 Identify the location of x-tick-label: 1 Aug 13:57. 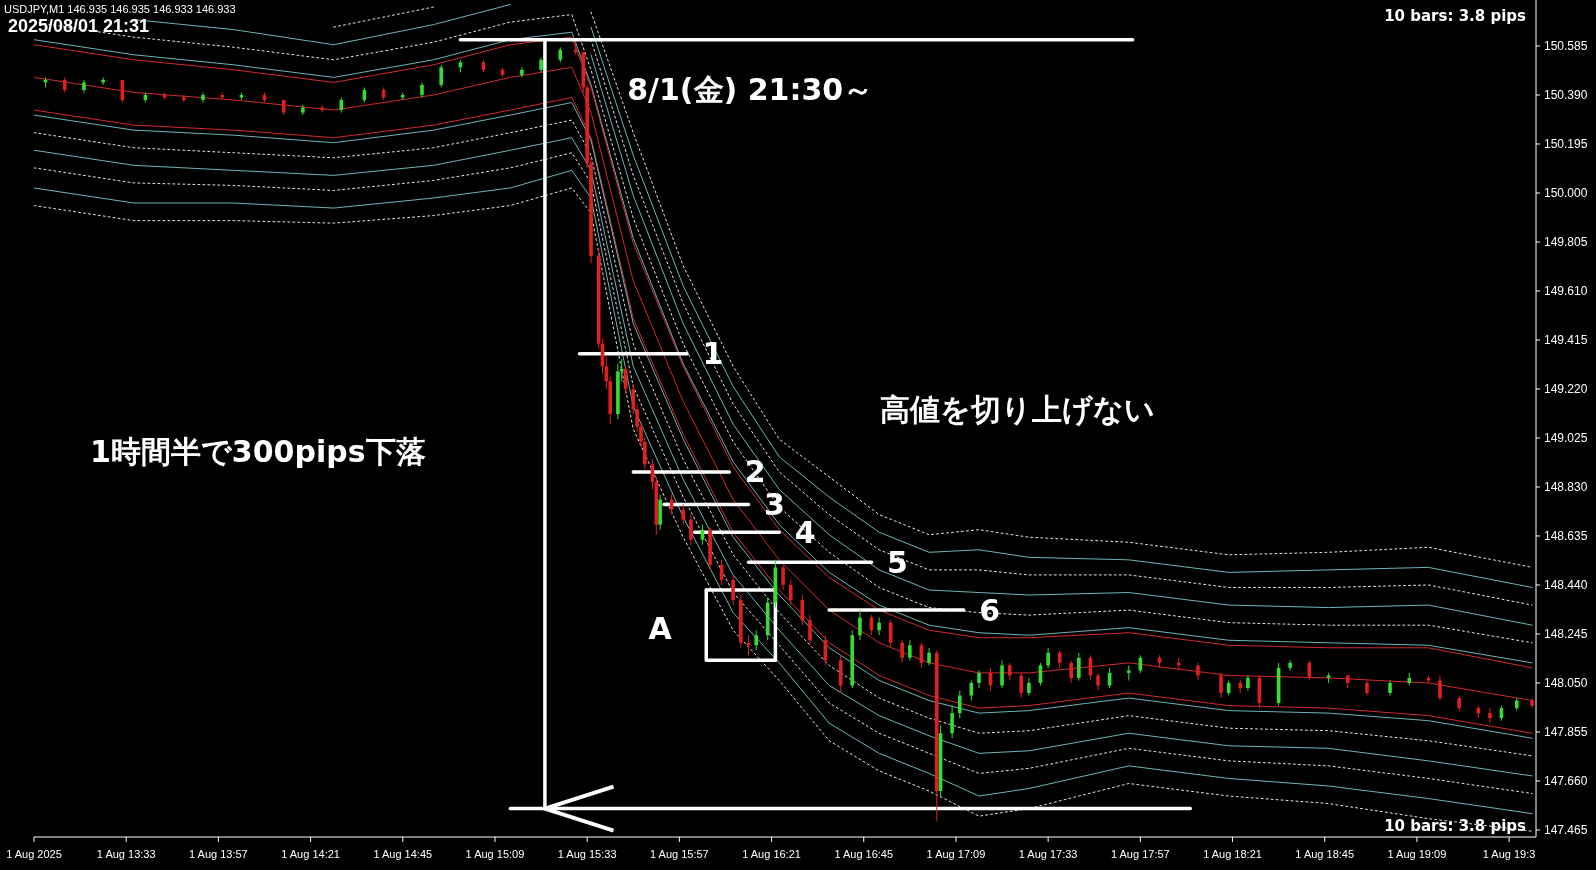
(218, 854).